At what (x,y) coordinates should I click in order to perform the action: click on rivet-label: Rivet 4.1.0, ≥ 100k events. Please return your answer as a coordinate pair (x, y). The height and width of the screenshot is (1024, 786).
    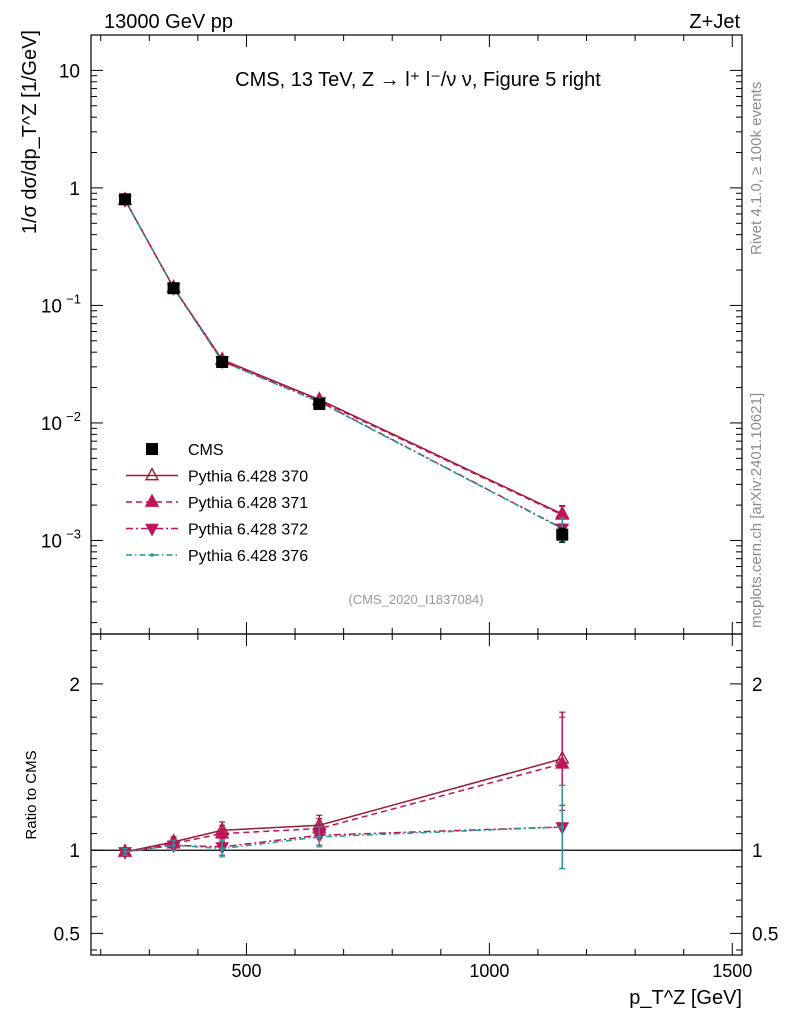
    Looking at the image, I should click on (756, 168).